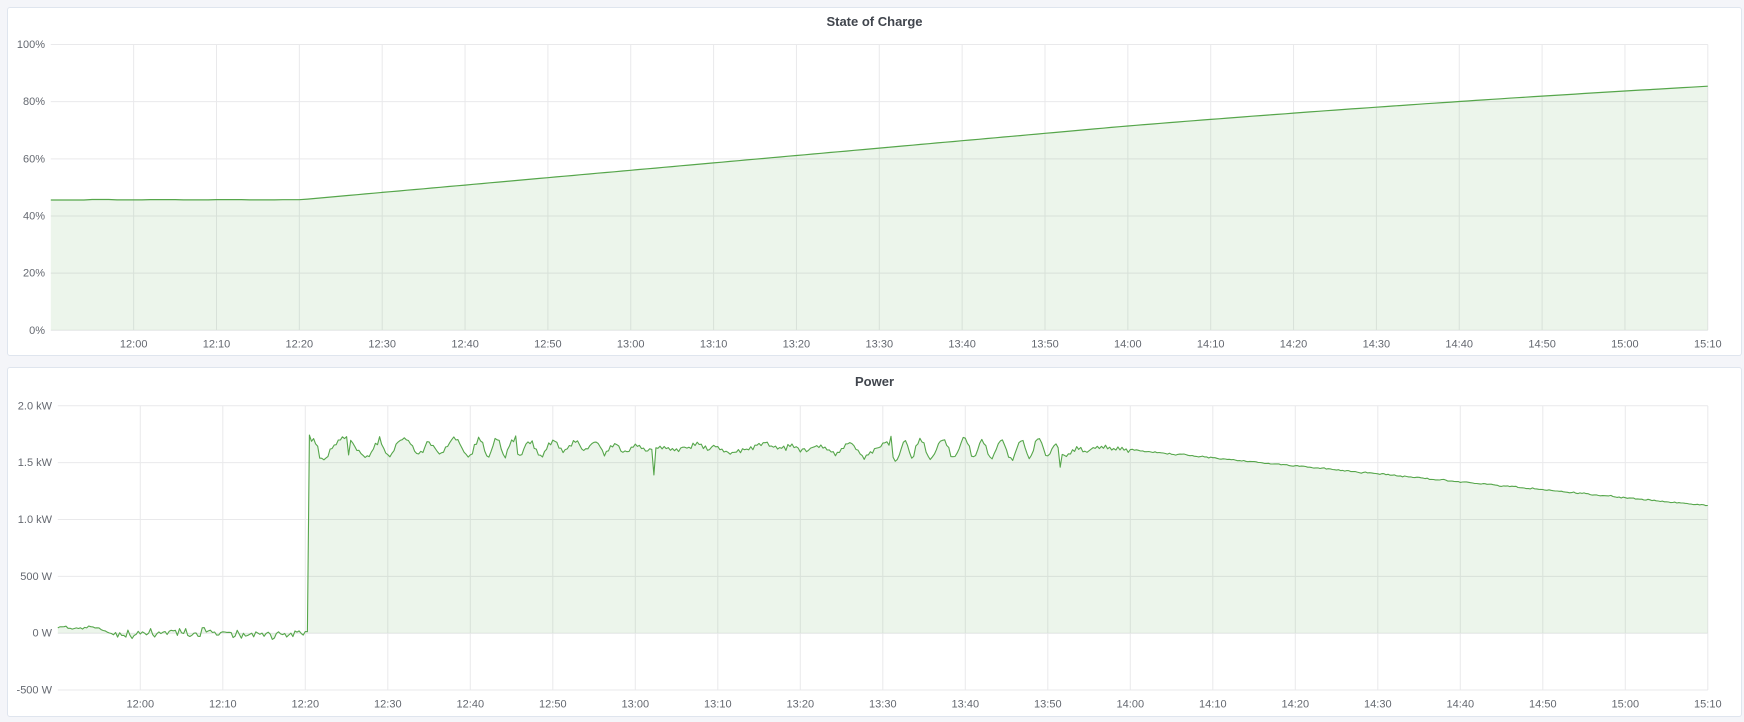 Image resolution: width=1744 pixels, height=722 pixels. Describe the element at coordinates (35, 463) in the screenshot. I see `svg-text: 1.5 kW` at that location.